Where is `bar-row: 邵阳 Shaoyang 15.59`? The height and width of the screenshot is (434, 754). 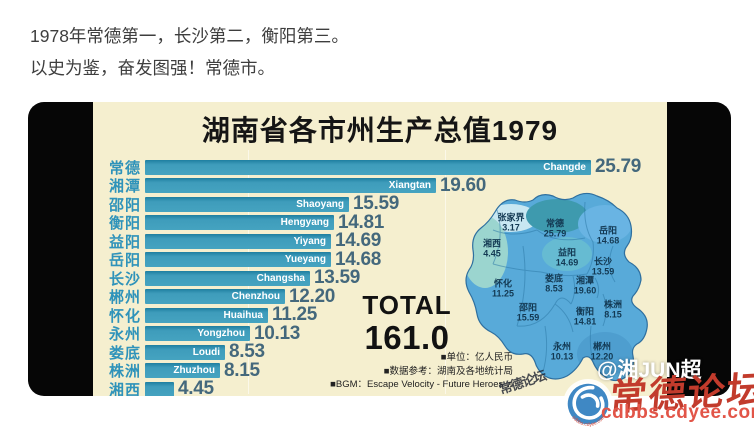 bar-row: 邵阳 Shaoyang 15.59 is located at coordinates (380, 204).